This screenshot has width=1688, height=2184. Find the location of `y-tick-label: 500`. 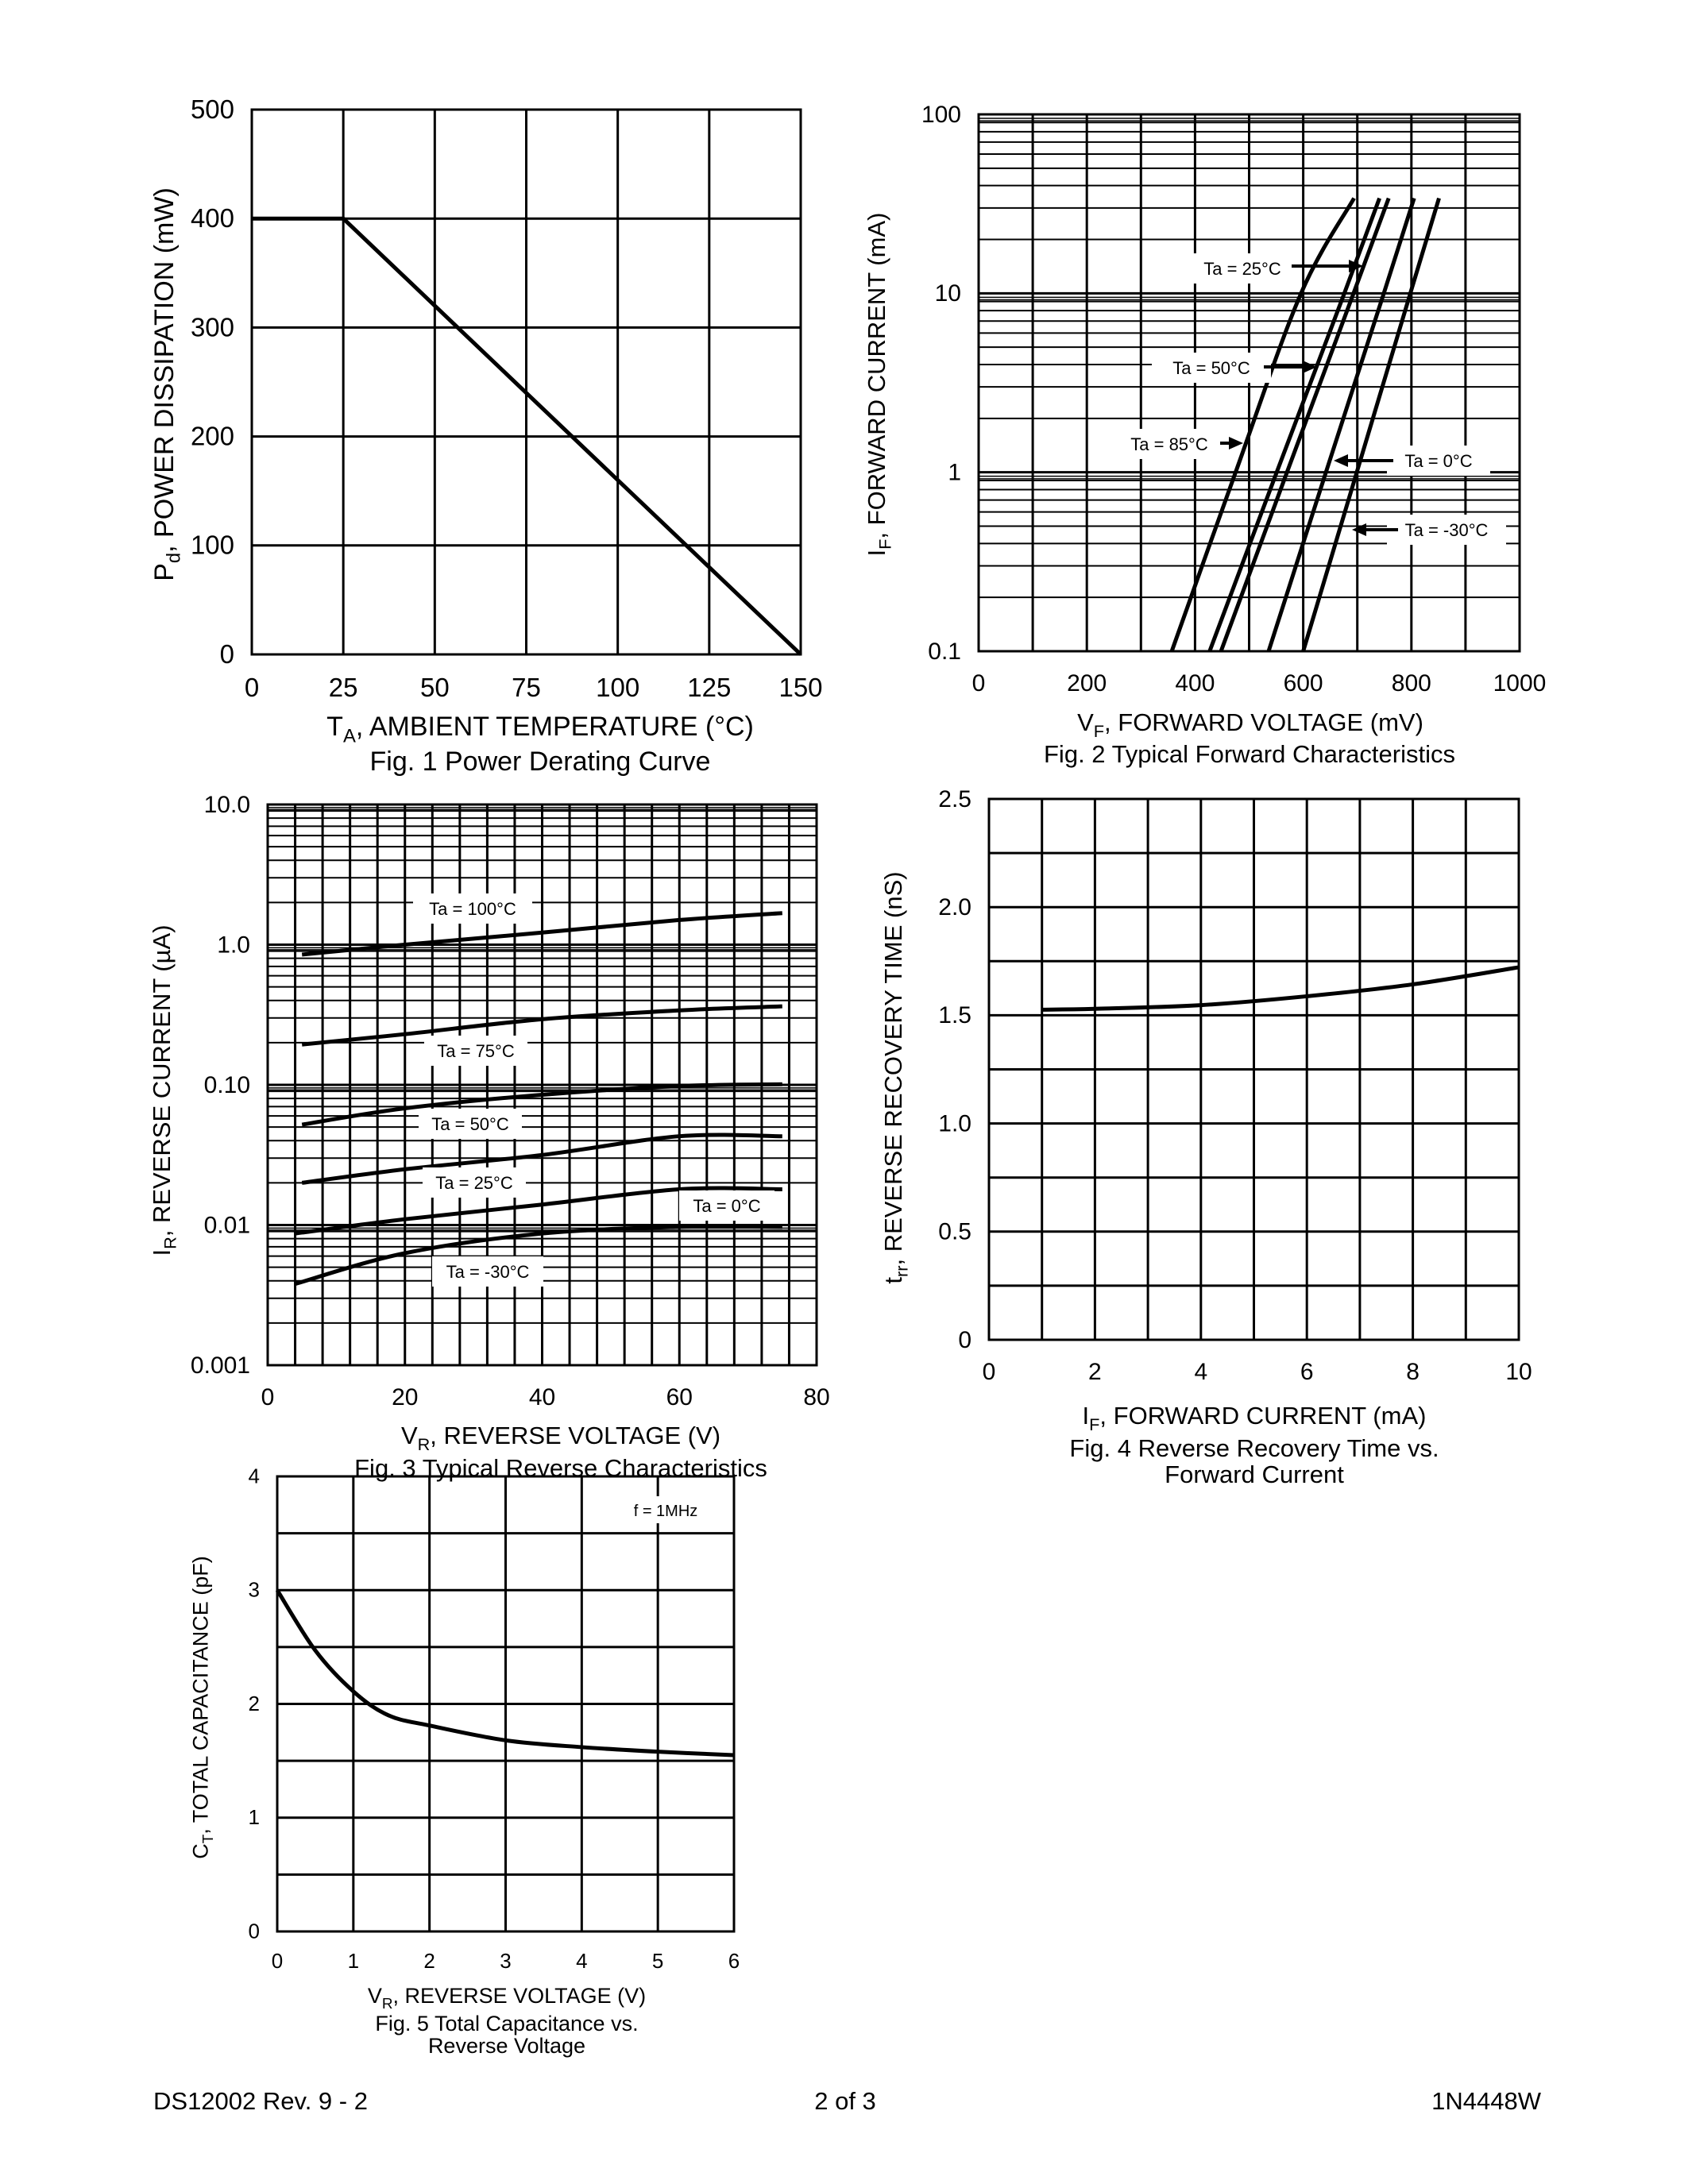

y-tick-label: 500 is located at coordinates (213, 109).